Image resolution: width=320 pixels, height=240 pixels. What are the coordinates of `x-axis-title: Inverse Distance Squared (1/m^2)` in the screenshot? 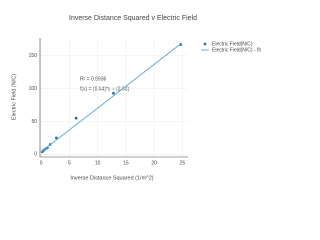 It's located at (111, 178).